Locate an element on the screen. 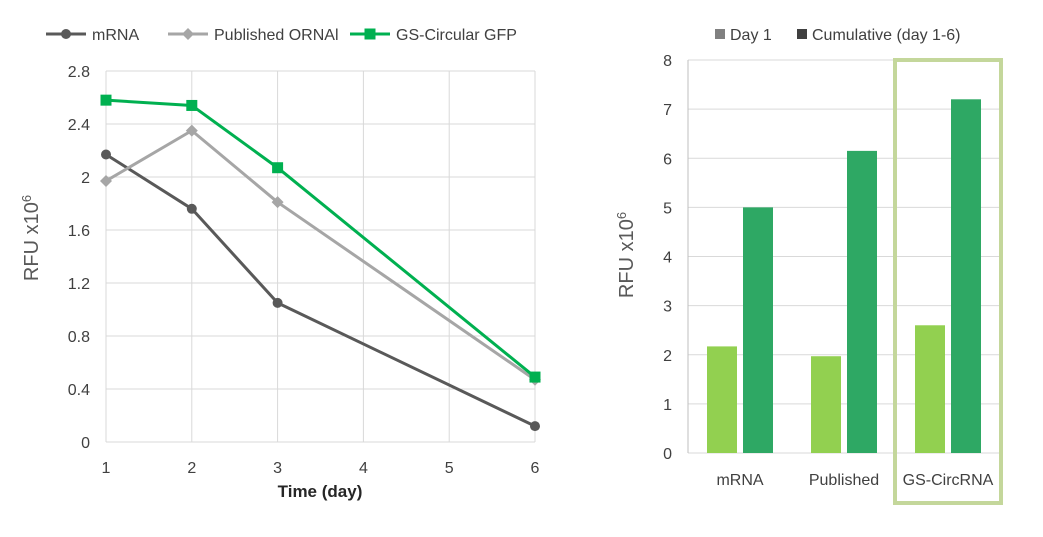  legend-label: mRNA is located at coordinates (115, 35).